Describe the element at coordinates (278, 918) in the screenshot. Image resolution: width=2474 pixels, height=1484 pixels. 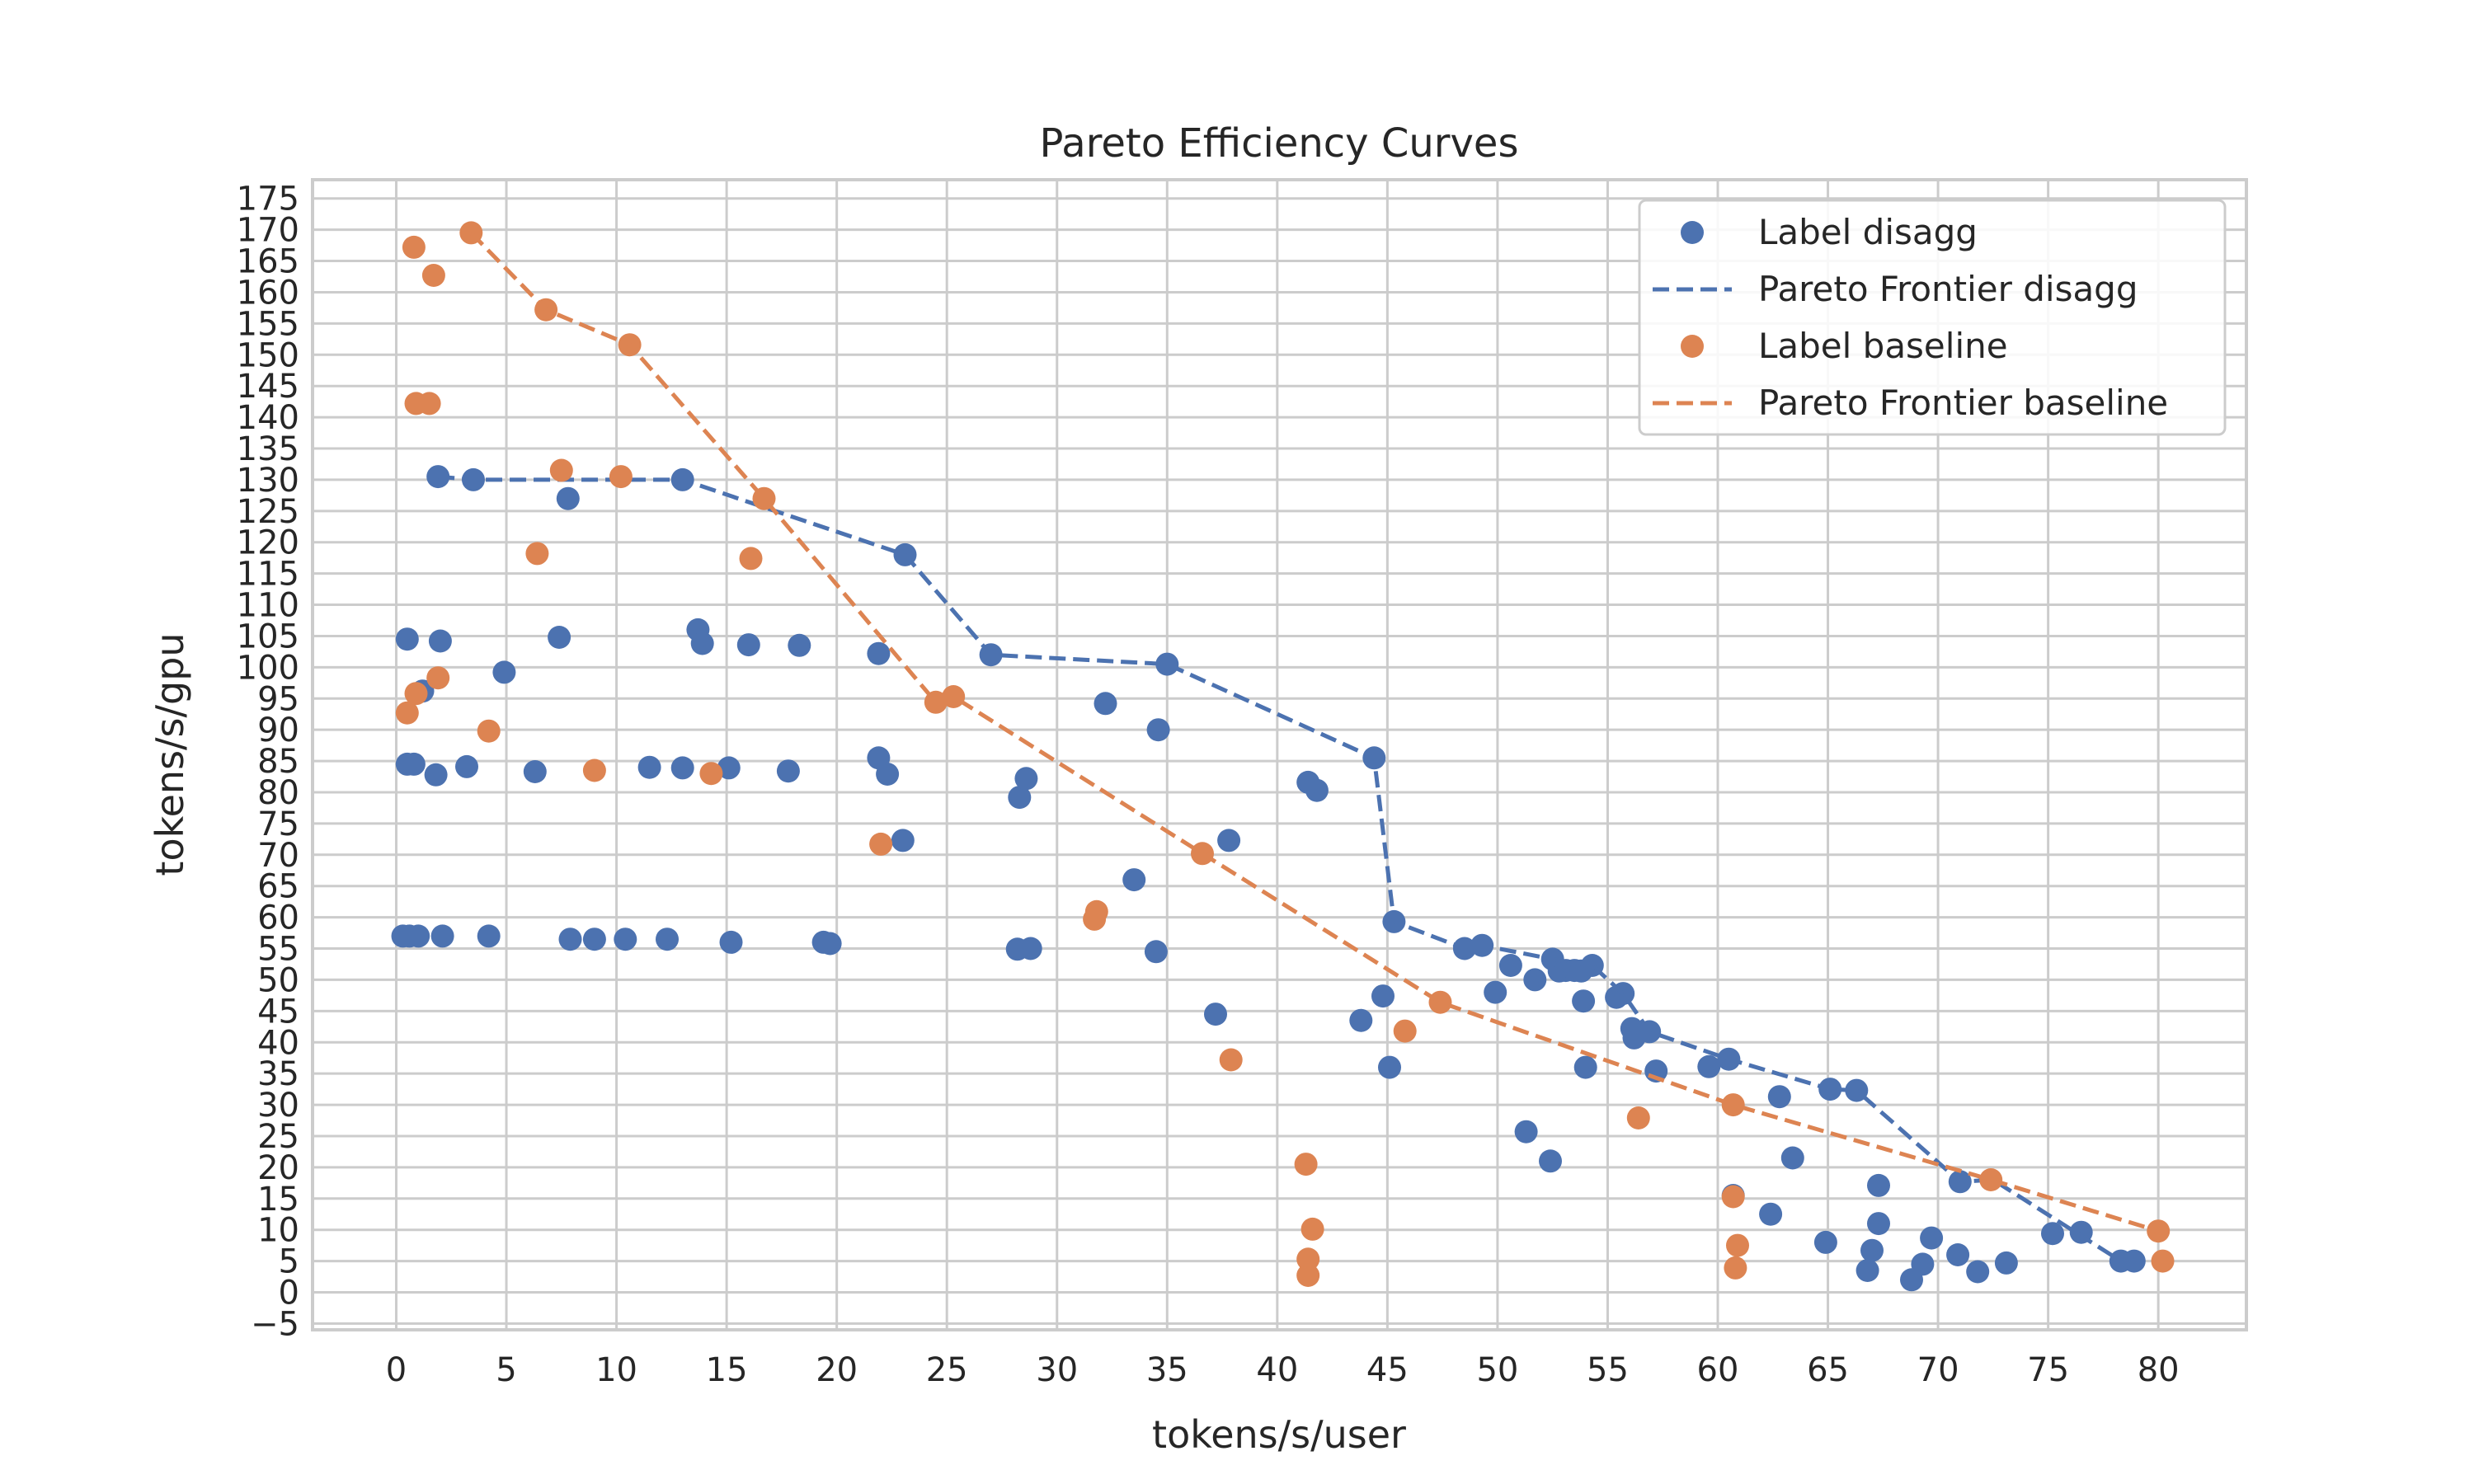
I see `y-tick-label: 60` at that location.